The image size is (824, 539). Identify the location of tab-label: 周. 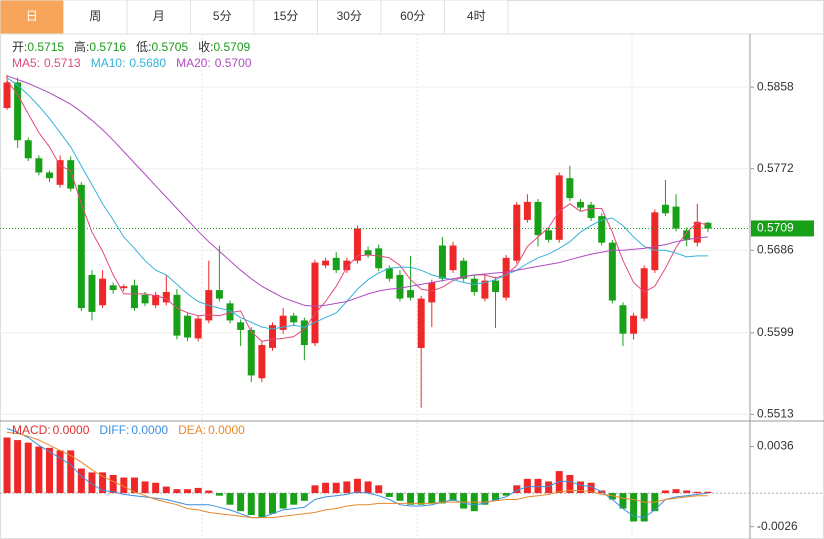
(95, 16).